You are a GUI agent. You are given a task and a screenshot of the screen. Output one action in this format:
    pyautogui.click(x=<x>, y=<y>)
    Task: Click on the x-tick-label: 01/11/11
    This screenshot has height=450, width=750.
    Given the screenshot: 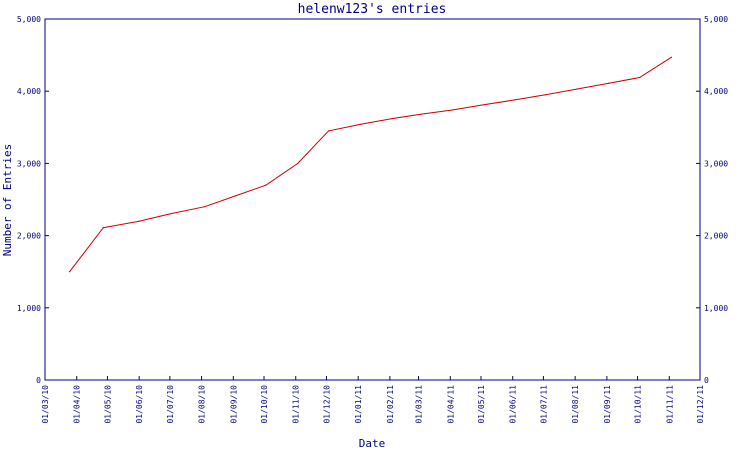 What is the action you would take?
    pyautogui.click(x=669, y=404)
    